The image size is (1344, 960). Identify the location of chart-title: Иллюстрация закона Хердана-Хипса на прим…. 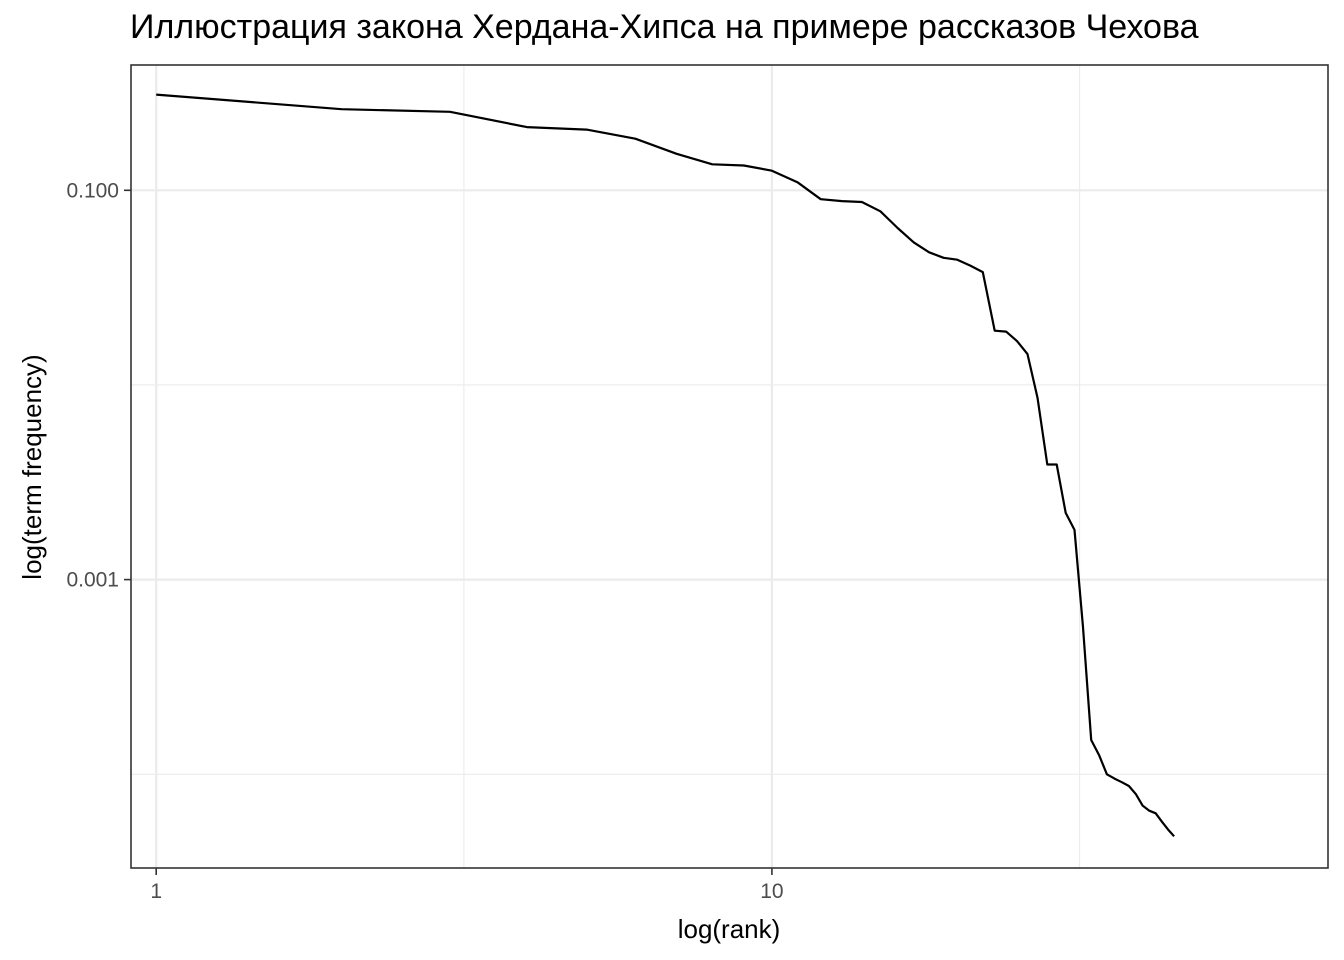
(664, 27).